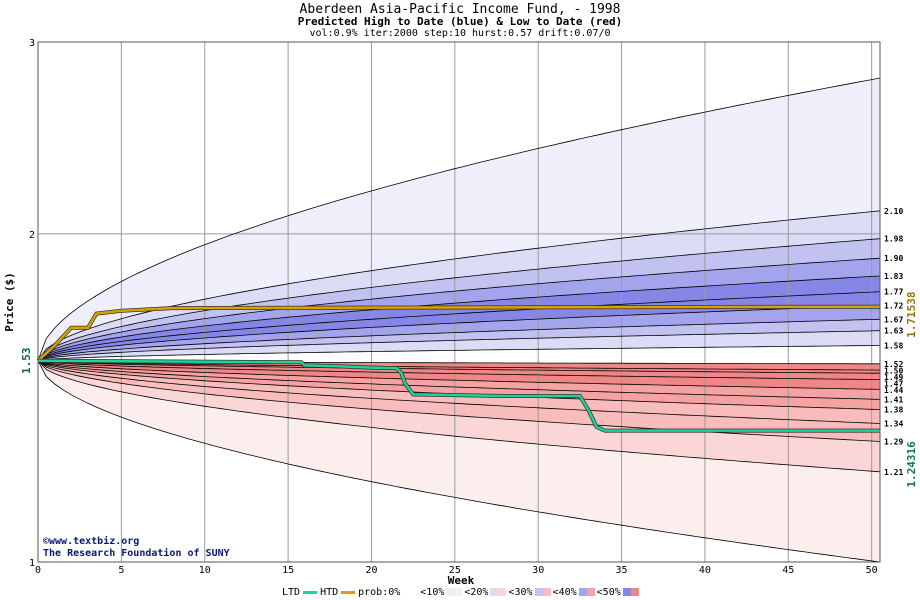 The width and height of the screenshot is (920, 600). Describe the element at coordinates (586, 592) in the screenshot. I see `legend-p40-swatch` at that location.